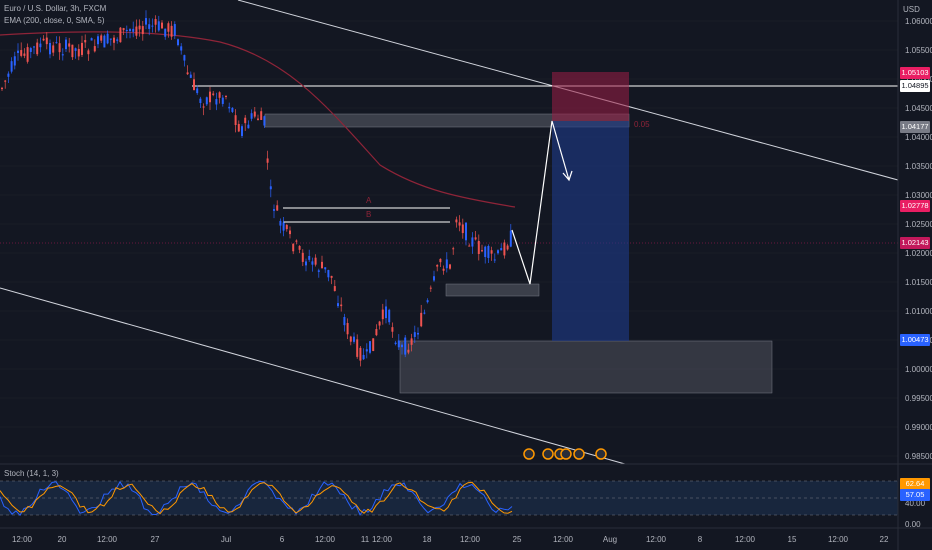 The width and height of the screenshot is (932, 550). I want to click on projection-path, so click(540, 202).